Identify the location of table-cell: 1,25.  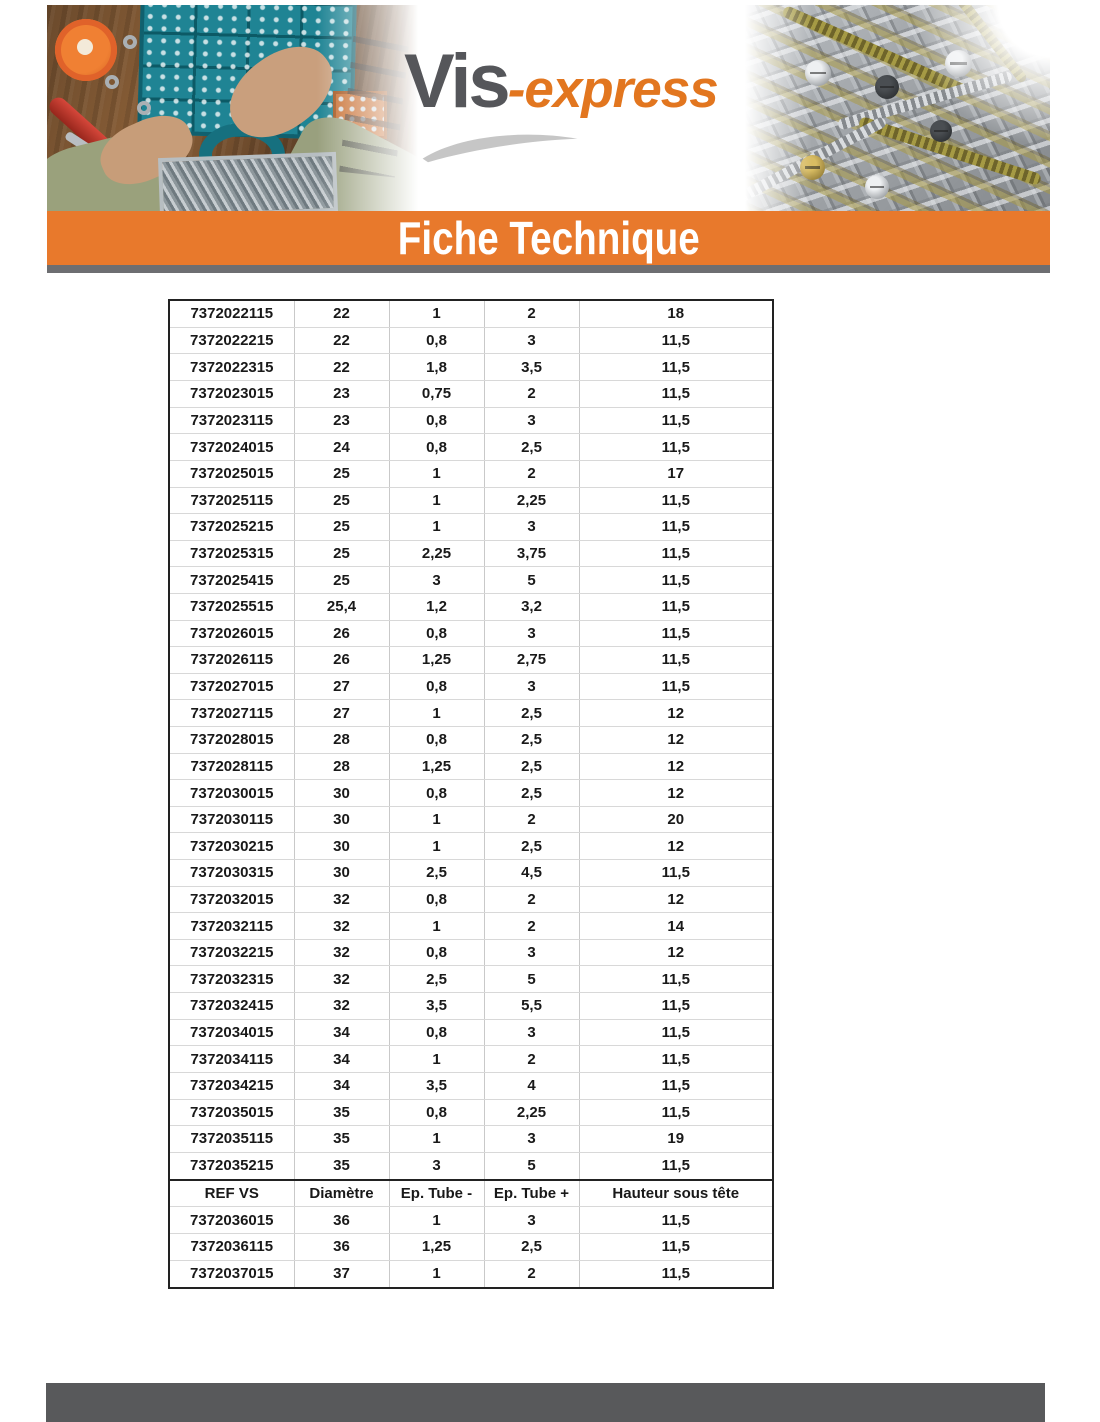
(436, 766).